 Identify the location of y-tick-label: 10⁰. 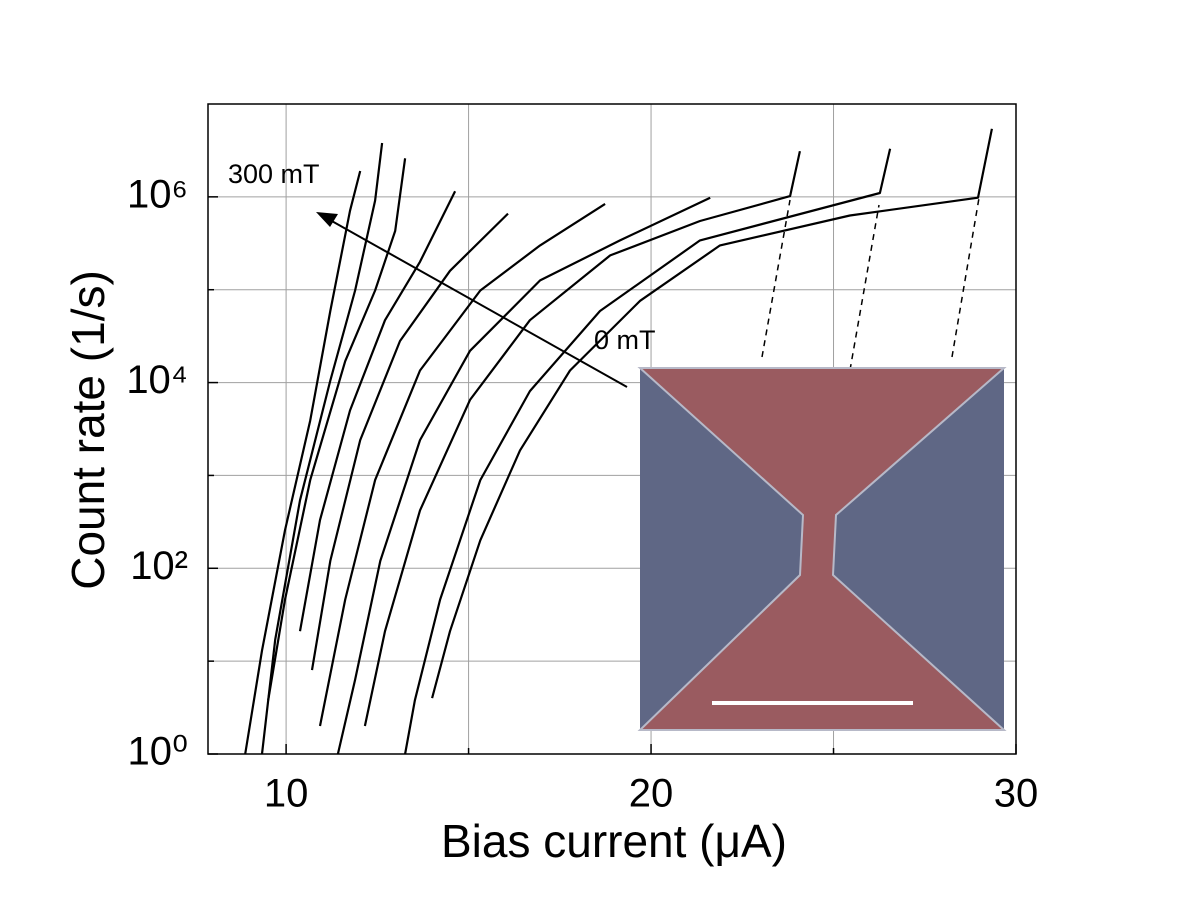
(157, 752).